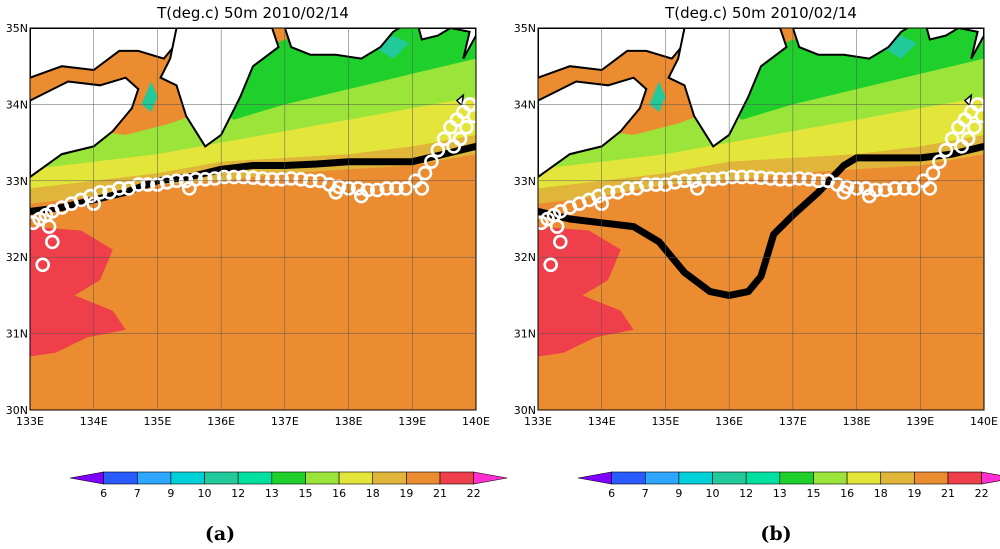 Image resolution: width=1000 pixels, height=549 pixels. What do you see at coordinates (30, 421) in the screenshot?
I see `lon-tick-label: 133E` at bounding box center [30, 421].